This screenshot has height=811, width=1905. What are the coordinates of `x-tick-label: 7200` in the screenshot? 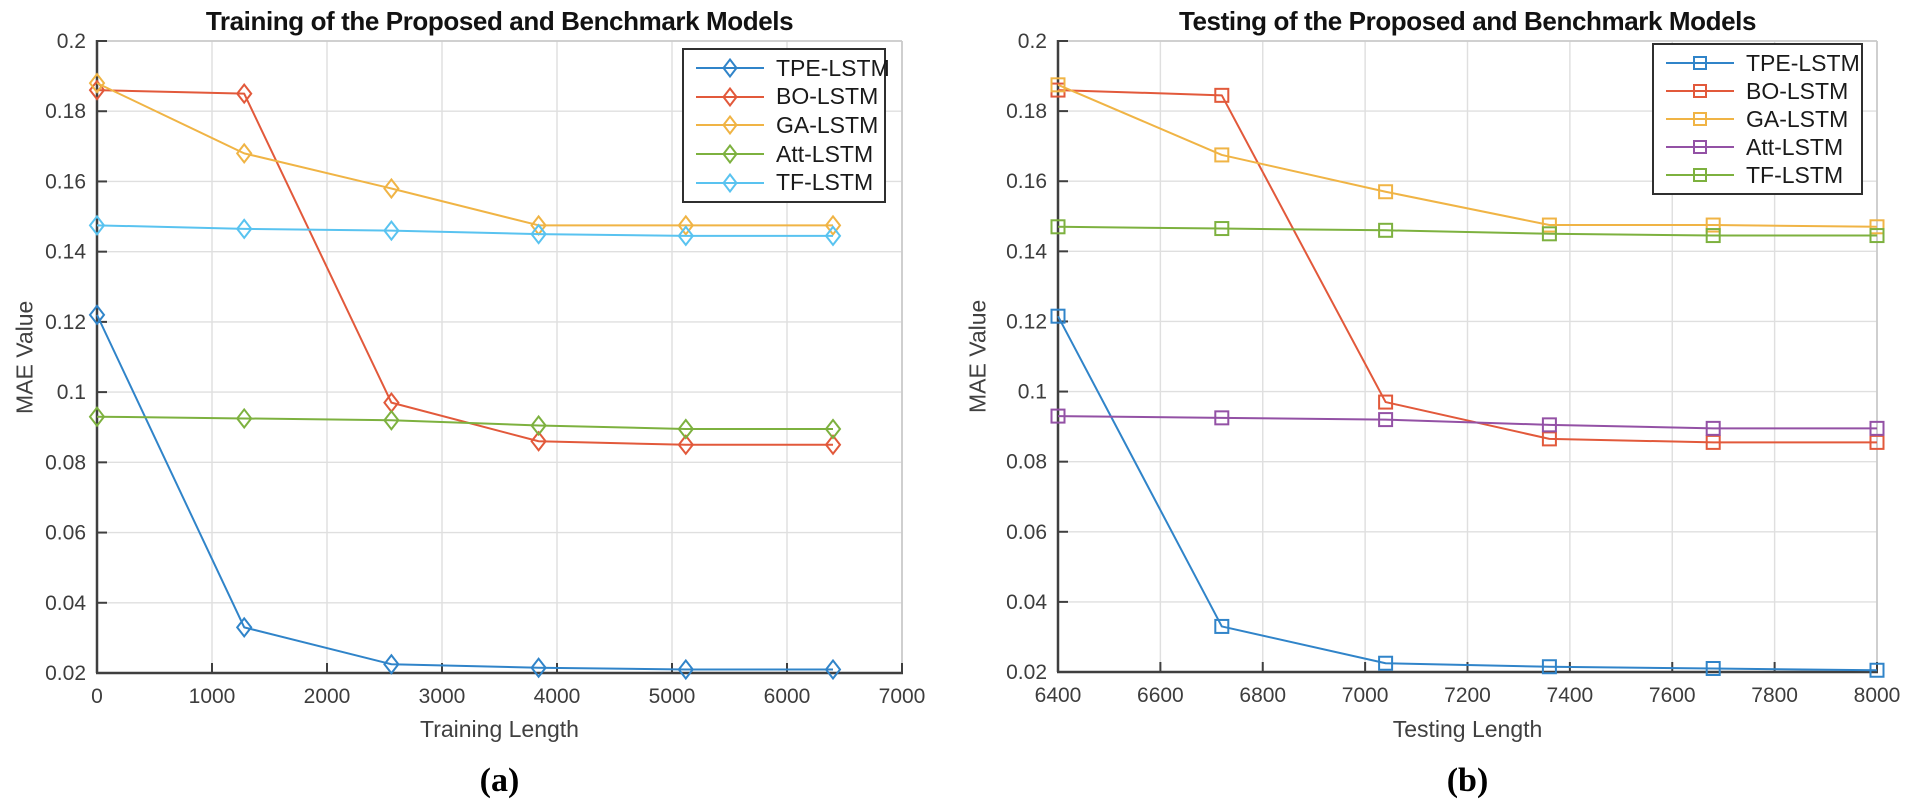 It's located at (1467, 695).